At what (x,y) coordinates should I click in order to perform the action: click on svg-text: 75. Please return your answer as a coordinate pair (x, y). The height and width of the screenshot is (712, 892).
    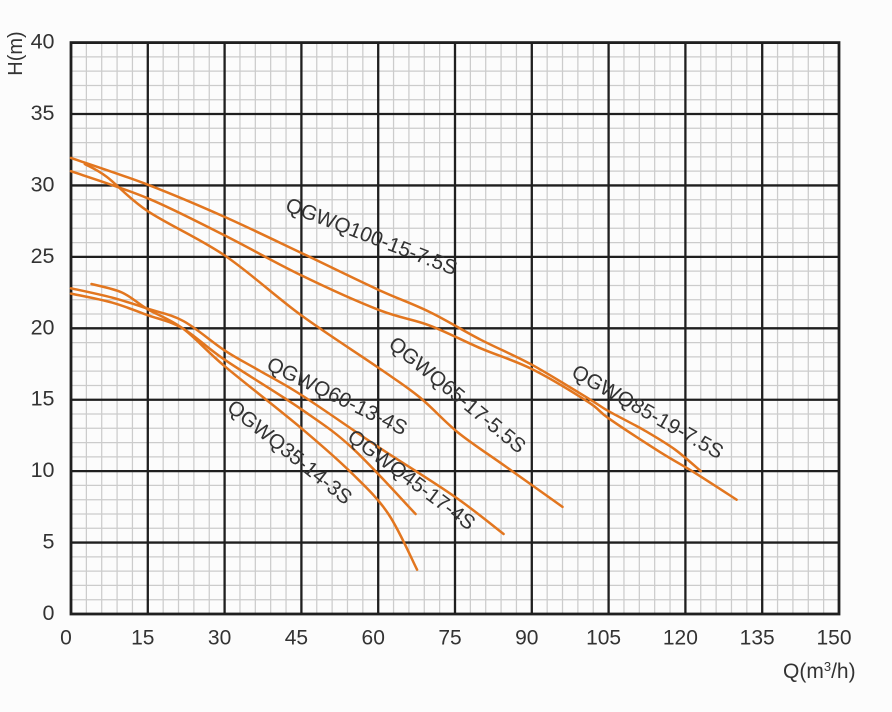
    Looking at the image, I should click on (449, 638).